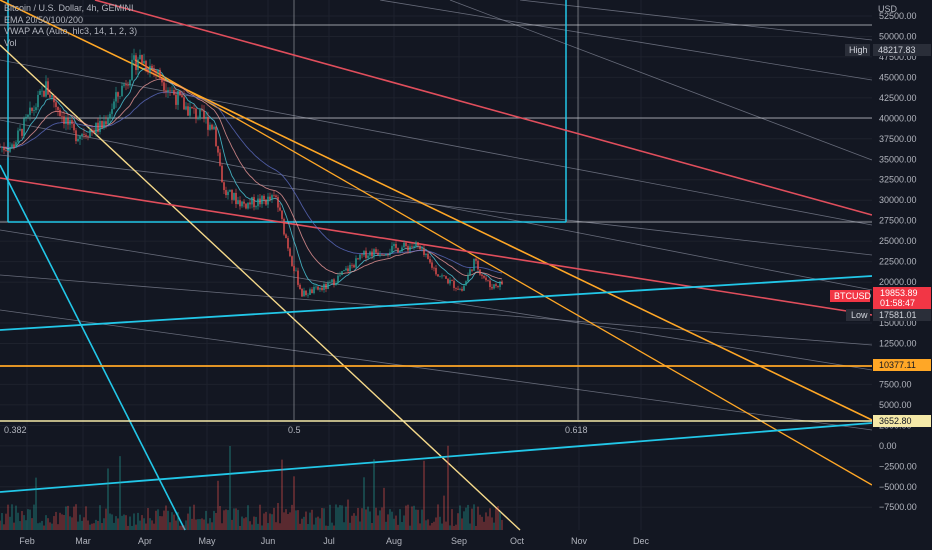  Describe the element at coordinates (898, 57) in the screenshot. I see `price-tick-label: 47500.00` at that location.